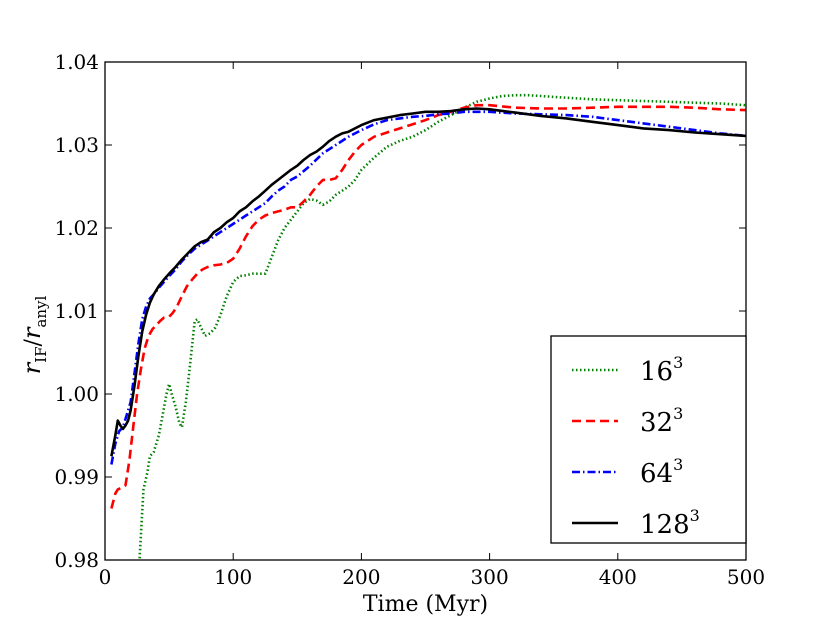 The width and height of the screenshot is (830, 623). Describe the element at coordinates (76, 394) in the screenshot. I see `y-tick-label: 1.00` at that location.